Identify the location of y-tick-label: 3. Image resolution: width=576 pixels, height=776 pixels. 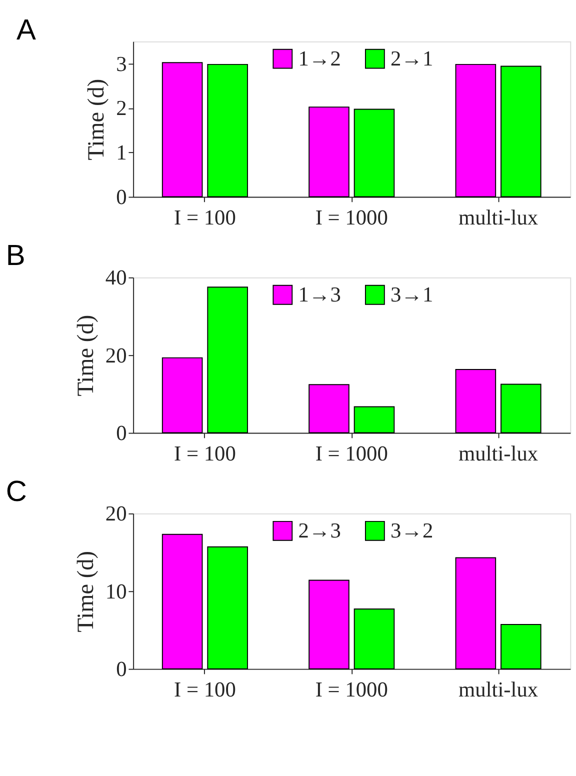
(121, 64).